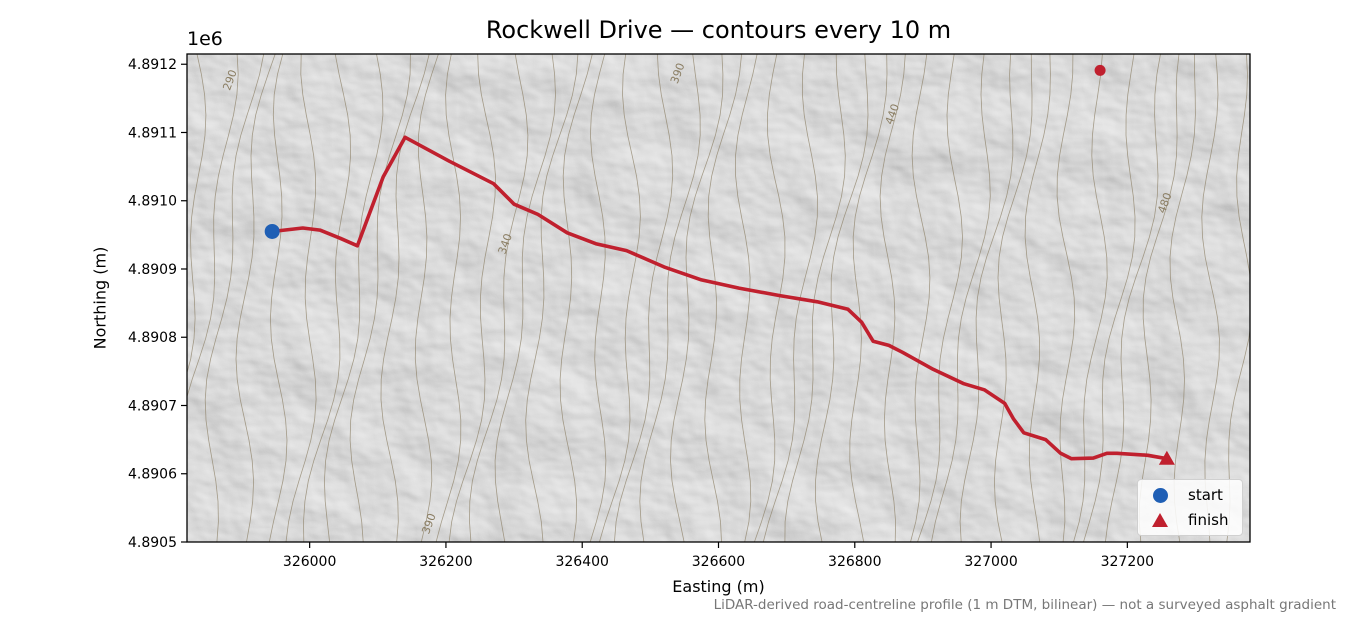 The image size is (1350, 621). I want to click on y-tick-label: 4.8912, so click(152, 65).